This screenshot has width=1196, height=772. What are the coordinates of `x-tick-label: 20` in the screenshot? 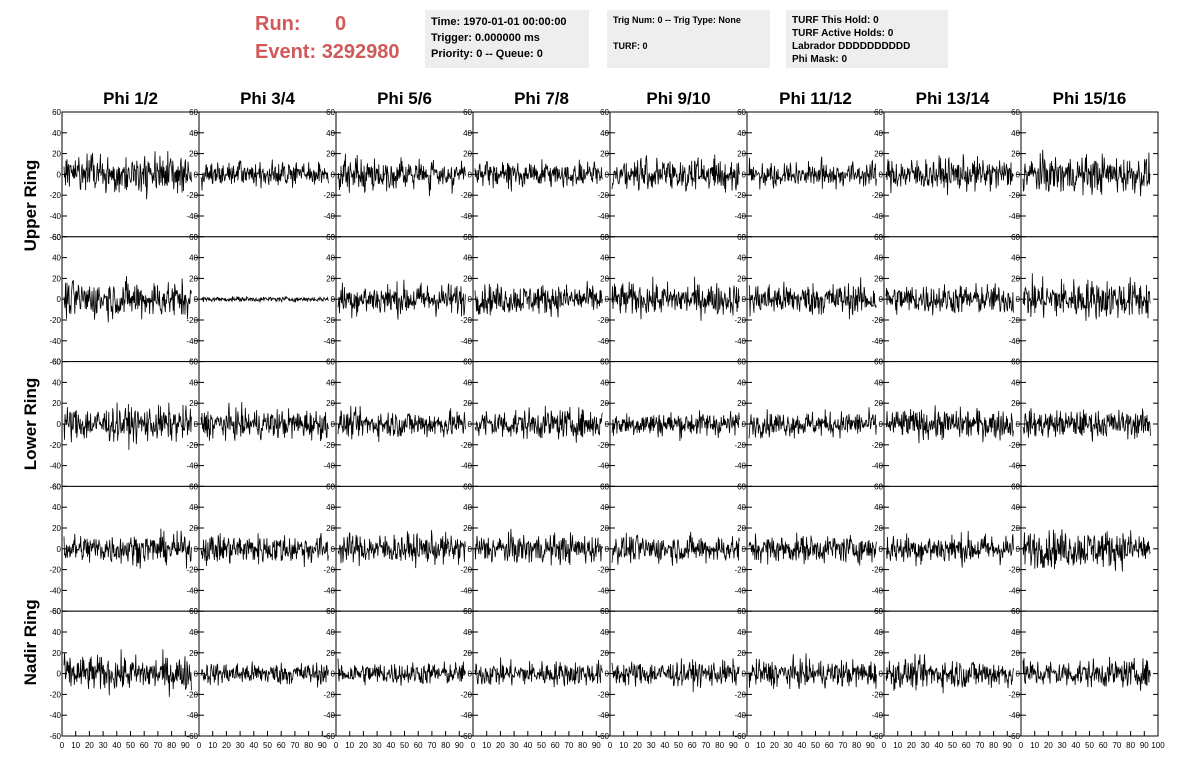 It's located at (911, 745).